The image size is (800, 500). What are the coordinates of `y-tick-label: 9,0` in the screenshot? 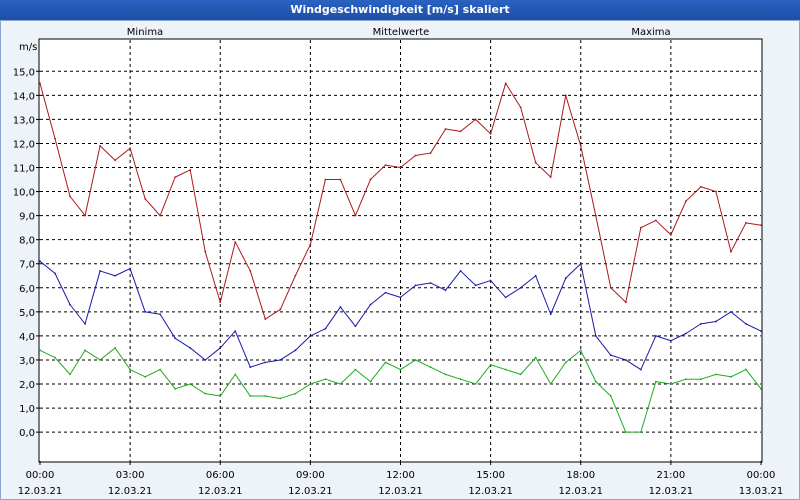 It's located at (27, 217).